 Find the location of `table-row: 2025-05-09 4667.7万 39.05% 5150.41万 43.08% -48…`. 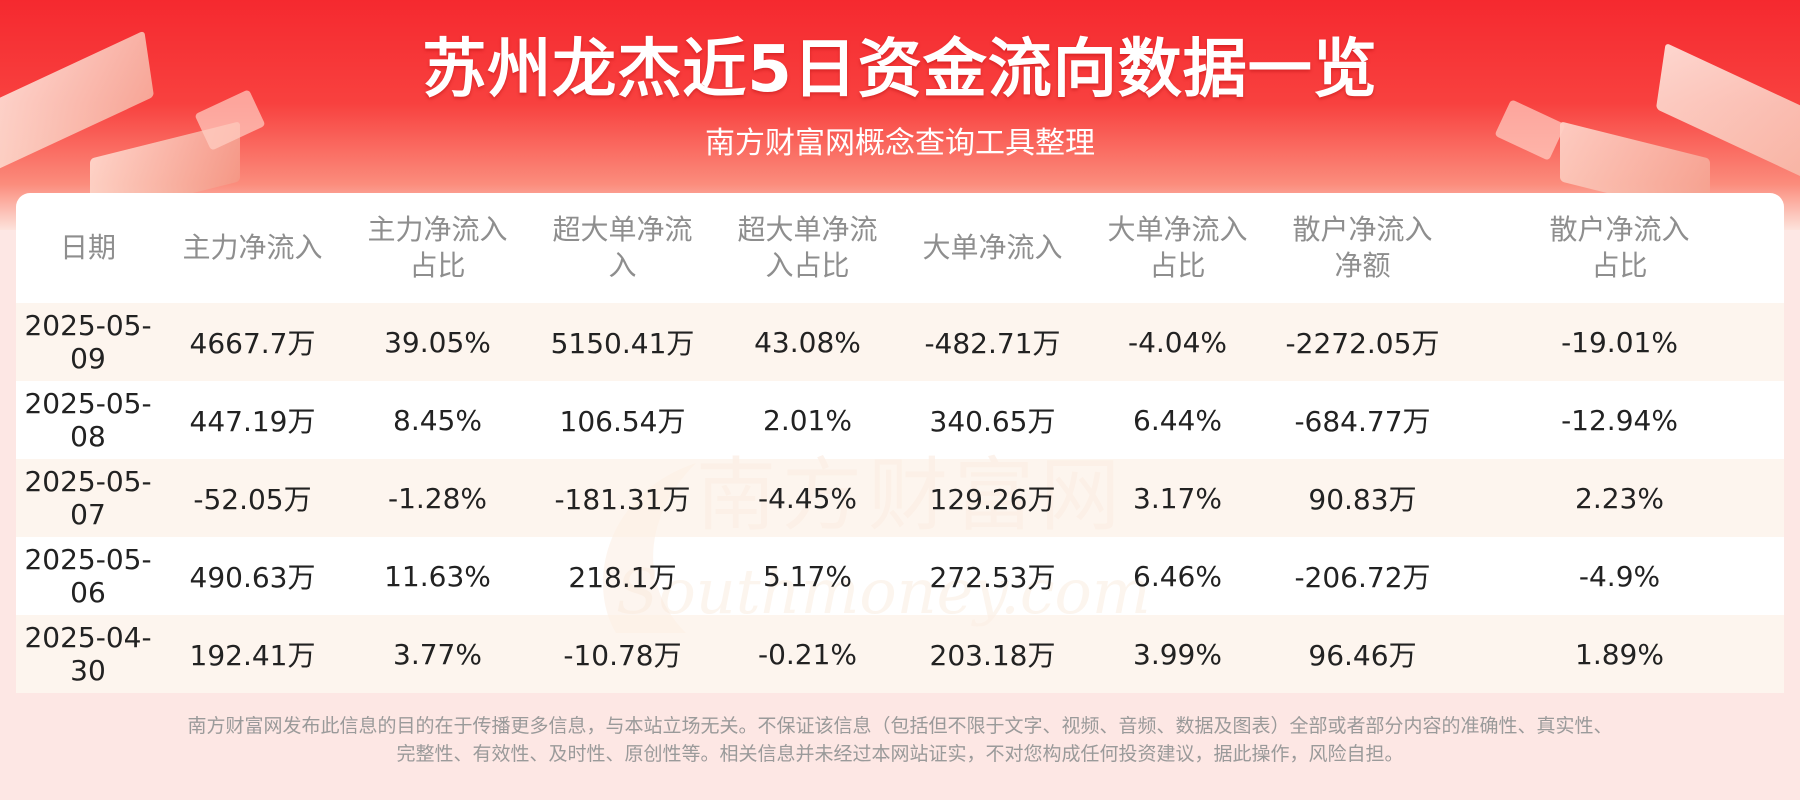

table-row: 2025-05-09 4667.7万 39.05% 5150.41万 43.08% -48… is located at coordinates (900, 342).